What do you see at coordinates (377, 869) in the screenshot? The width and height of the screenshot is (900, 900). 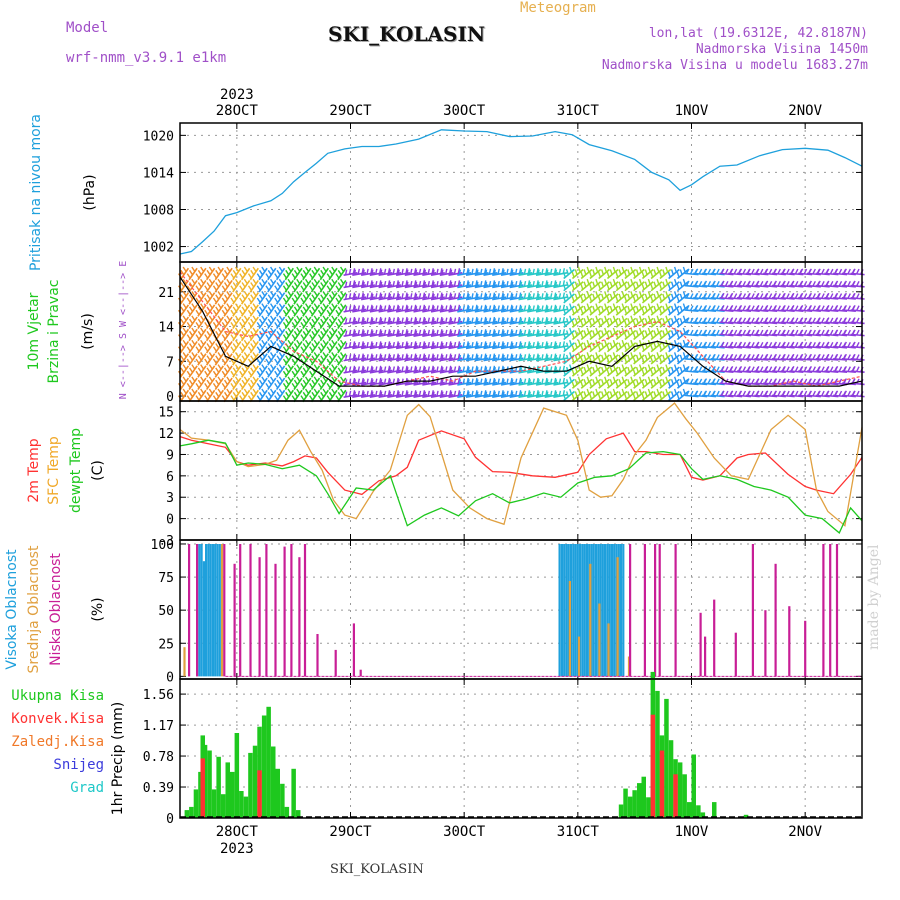 I see `footer-station: SKI_KOLASIN` at bounding box center [377, 869].